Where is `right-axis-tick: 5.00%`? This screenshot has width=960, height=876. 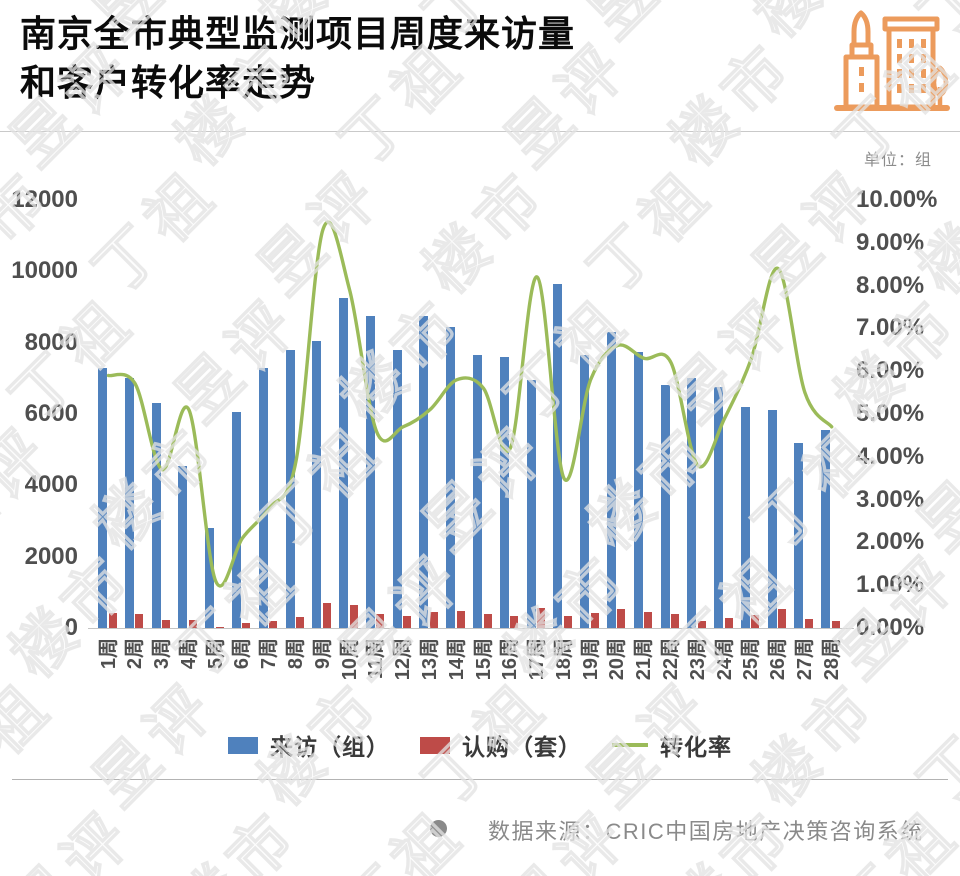 right-axis-tick: 5.00% is located at coordinates (890, 413).